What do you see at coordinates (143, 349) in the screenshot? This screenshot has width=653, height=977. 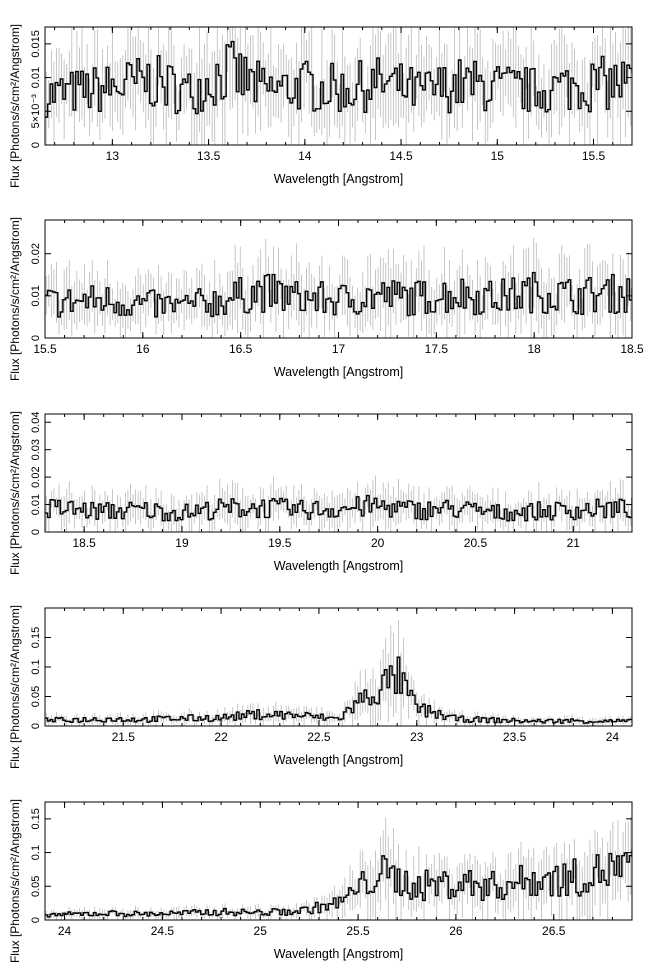 I see `x-tick-label: 16` at bounding box center [143, 349].